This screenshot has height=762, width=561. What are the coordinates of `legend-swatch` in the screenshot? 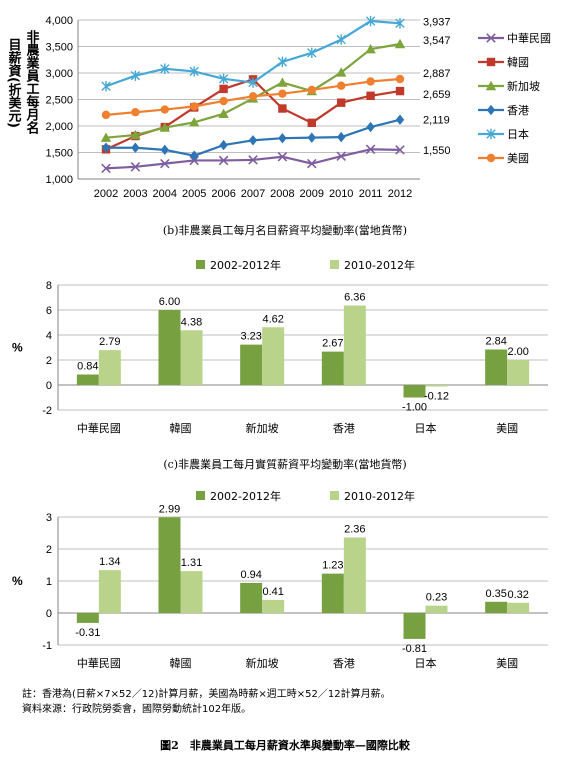 It's located at (334, 495).